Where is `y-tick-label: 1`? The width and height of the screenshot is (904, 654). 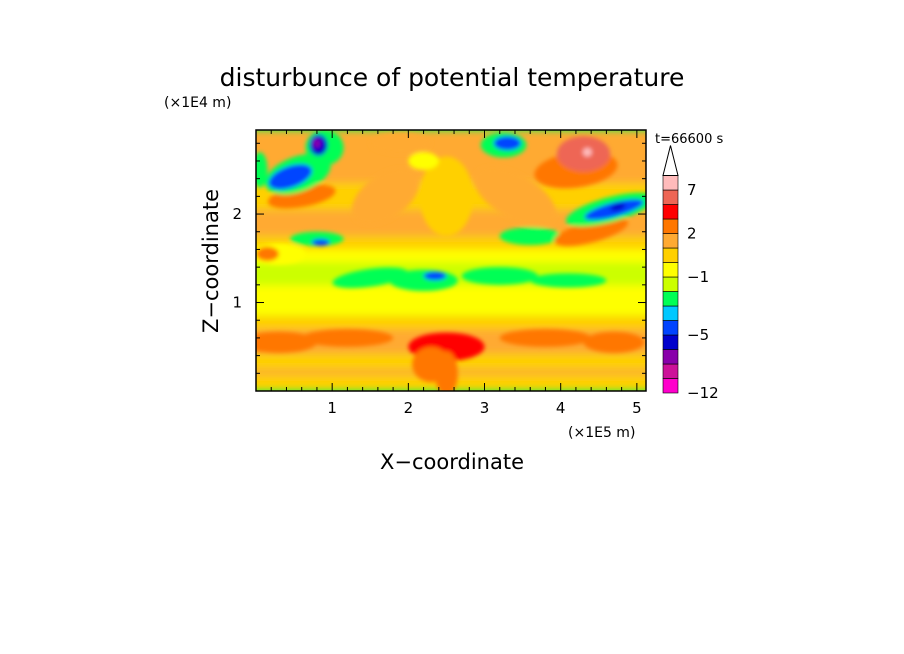 y-tick-label: 1 is located at coordinates (237, 303).